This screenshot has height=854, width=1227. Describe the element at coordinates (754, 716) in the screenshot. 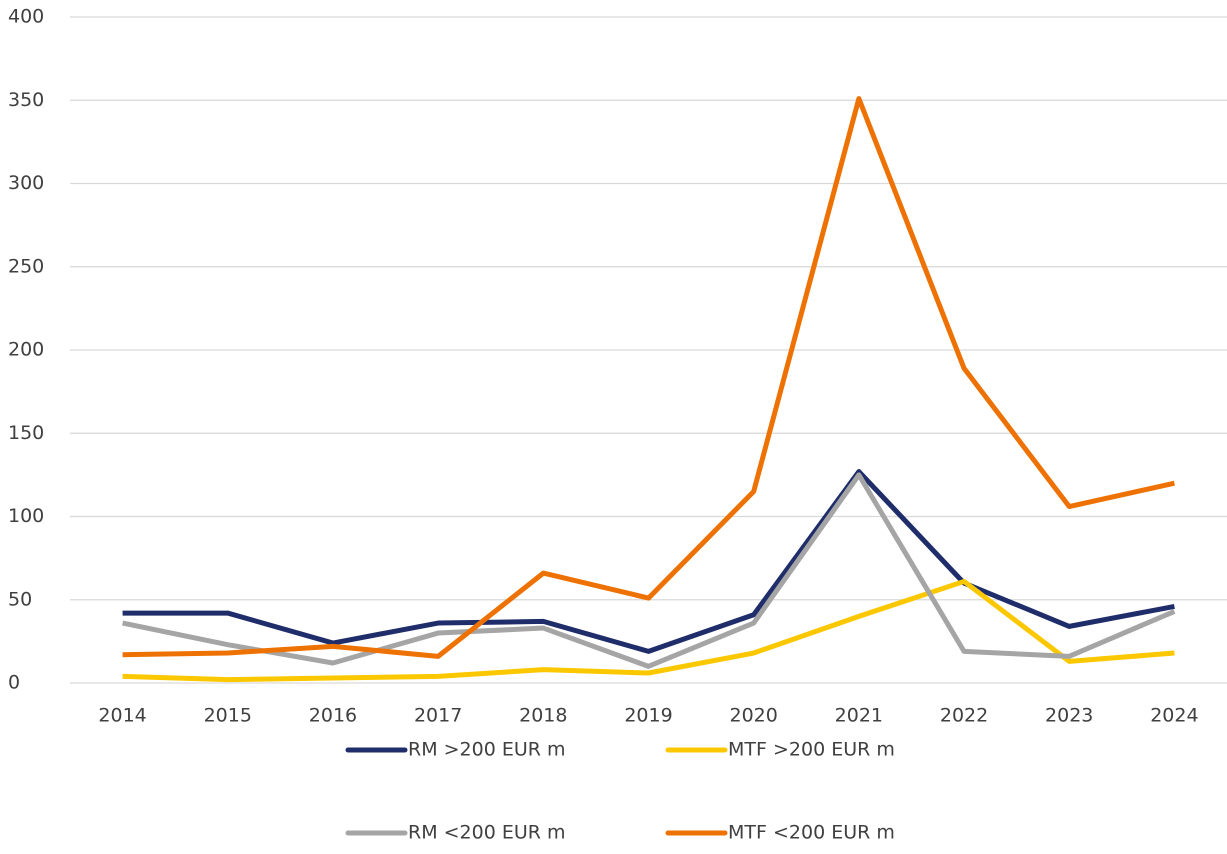

I see `x-tick-label: 2020` at that location.